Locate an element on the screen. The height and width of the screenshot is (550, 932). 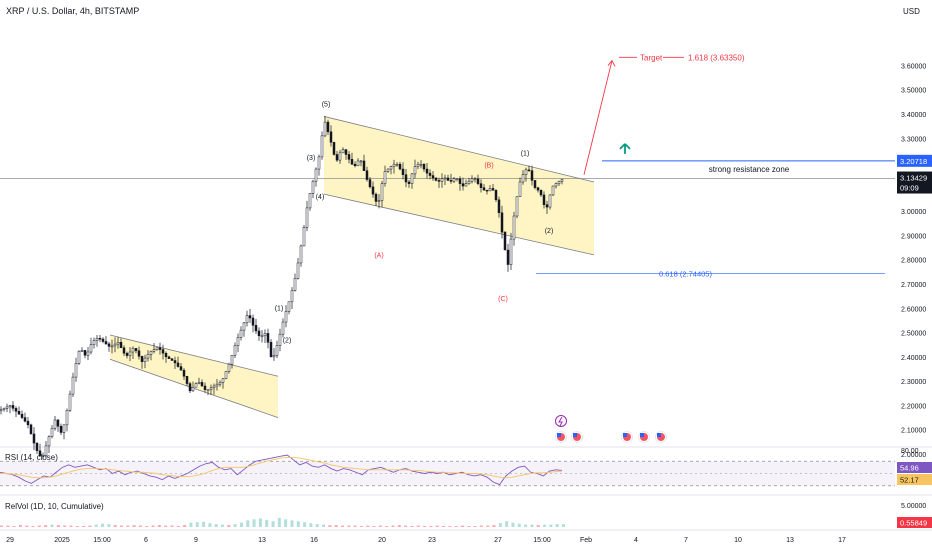
last-price-badge is located at coordinates (914, 182).